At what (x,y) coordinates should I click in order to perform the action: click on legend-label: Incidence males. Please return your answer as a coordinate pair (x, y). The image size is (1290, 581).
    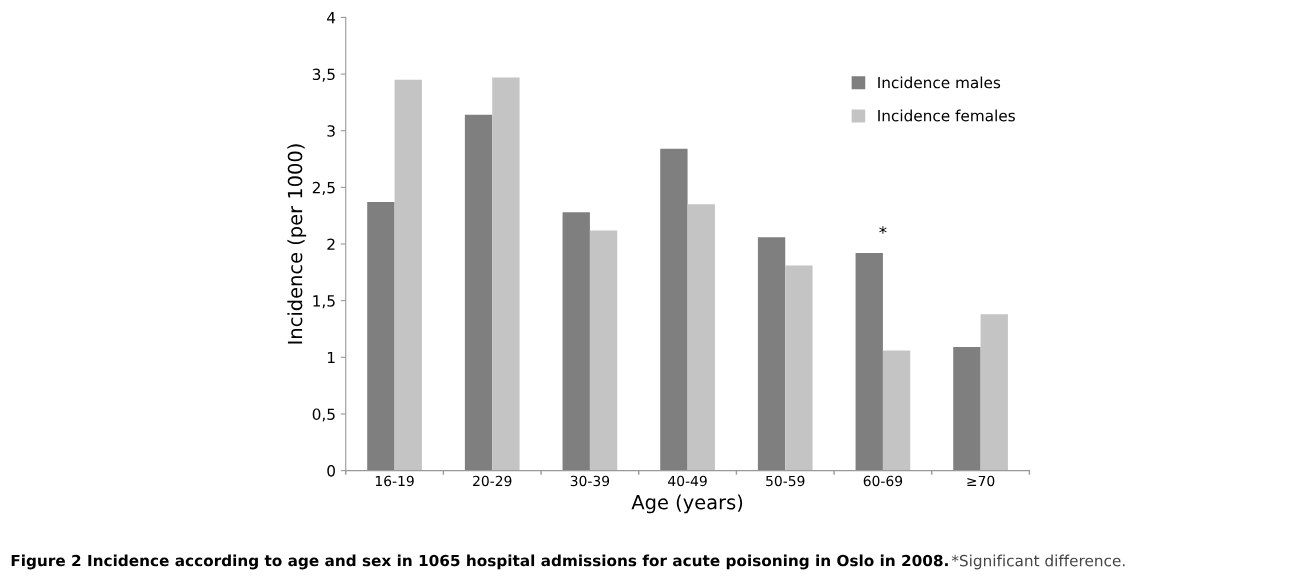
    Looking at the image, I should click on (939, 82).